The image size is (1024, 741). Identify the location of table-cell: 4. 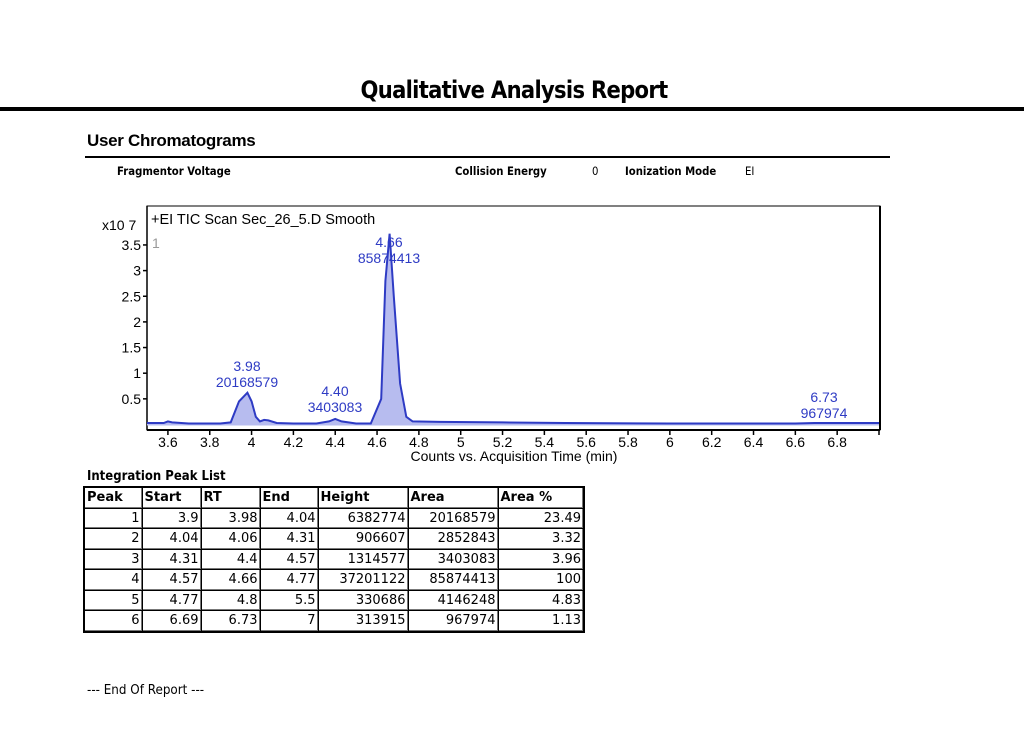
(113, 580).